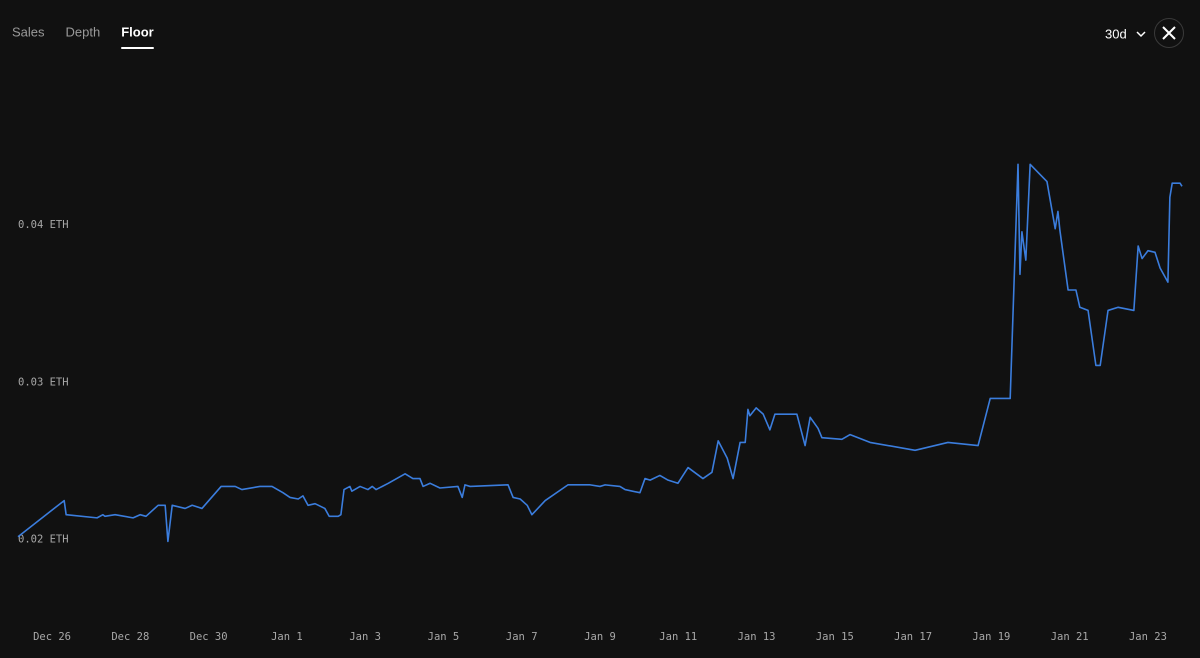  What do you see at coordinates (757, 637) in the screenshot?
I see `x-tick-label: Jan 13` at bounding box center [757, 637].